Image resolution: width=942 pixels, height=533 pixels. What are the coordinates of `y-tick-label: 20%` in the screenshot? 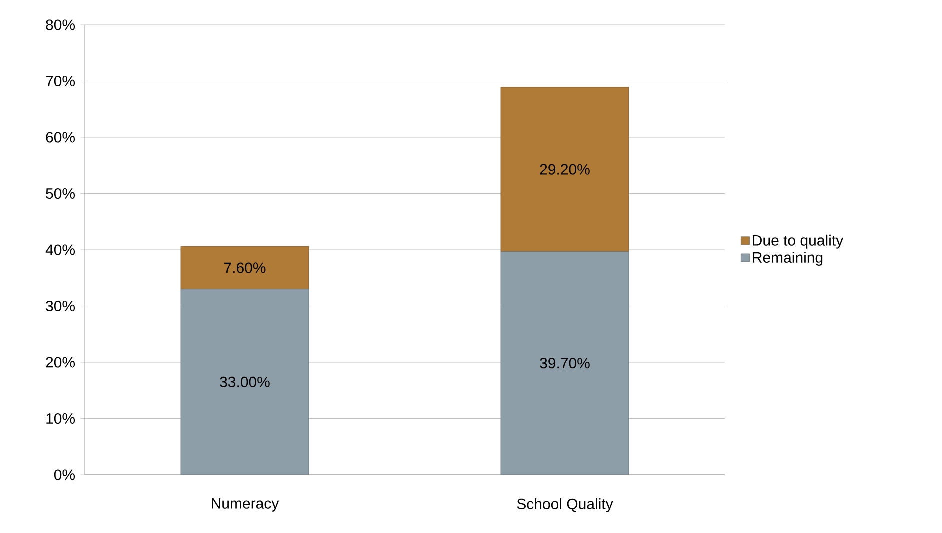 It's located at (61, 362).